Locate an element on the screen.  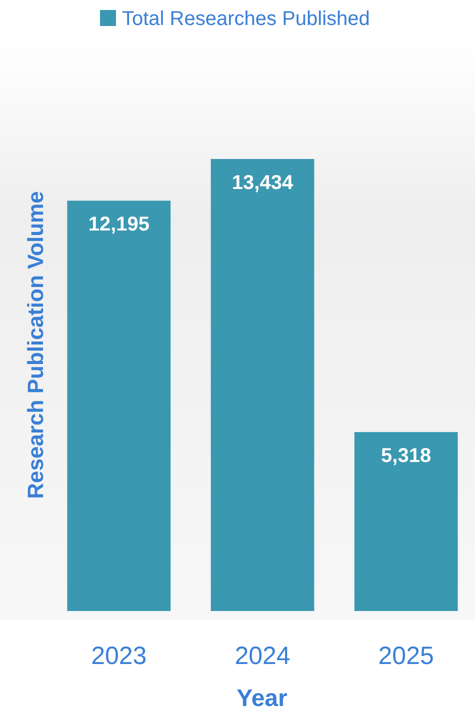
data-label: 12,195 is located at coordinates (119, 225).